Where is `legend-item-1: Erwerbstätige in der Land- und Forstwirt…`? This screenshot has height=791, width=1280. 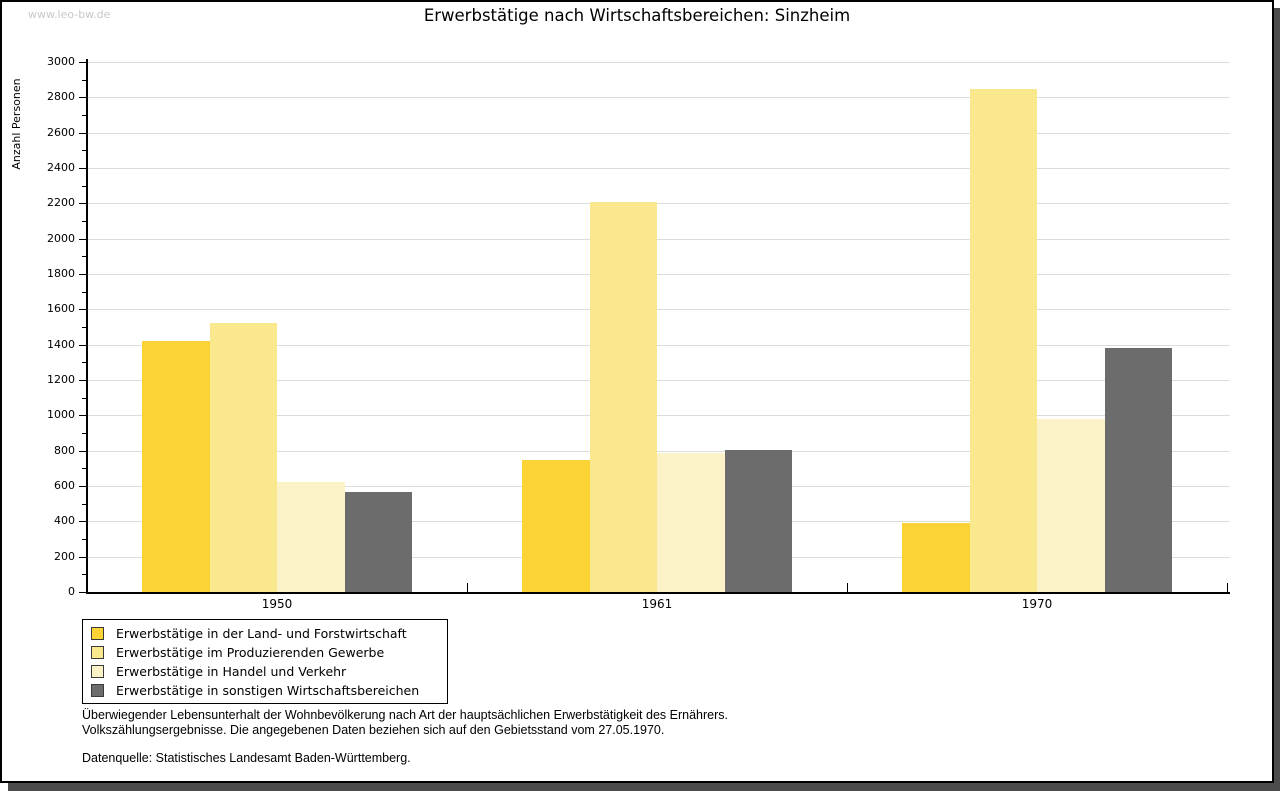 legend-item-1: Erwerbstätige in der Land- und Forstwirt… is located at coordinates (265, 633).